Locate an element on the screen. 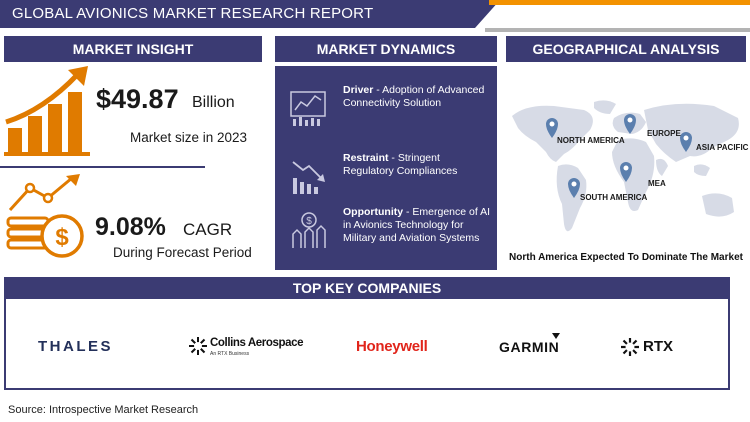  collins-aerospace-logo: Collins Aerospace An RTX Business is located at coordinates (246, 347).